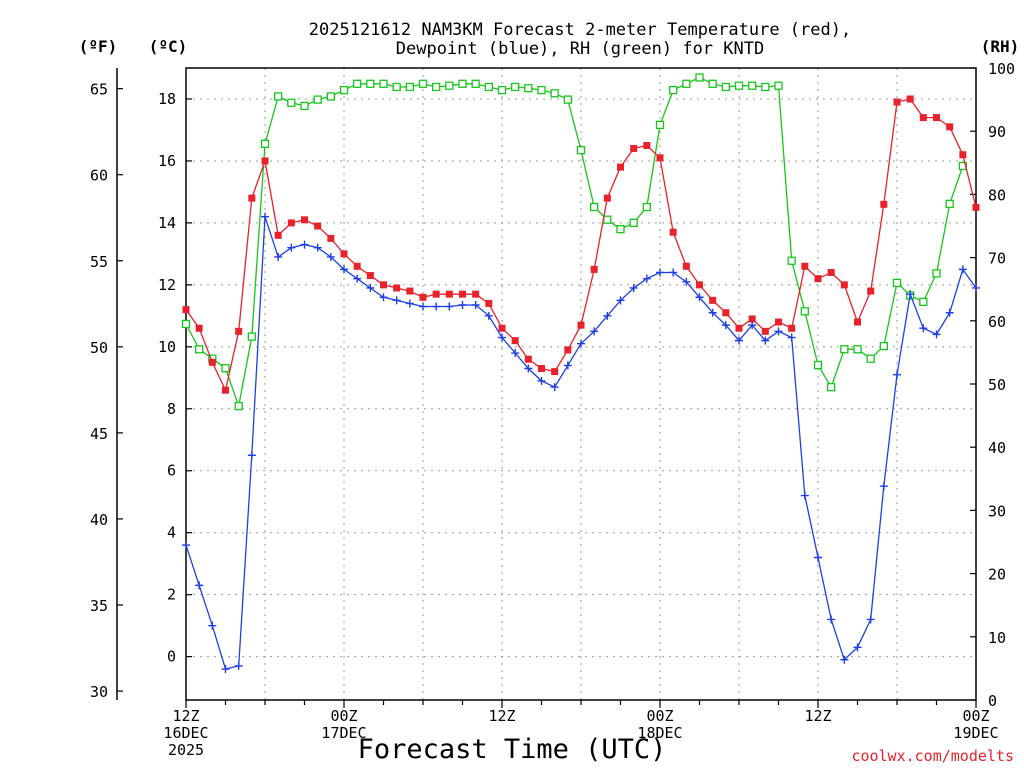  Describe the element at coordinates (99, 90) in the screenshot. I see `tick-label-f: 65` at that location.